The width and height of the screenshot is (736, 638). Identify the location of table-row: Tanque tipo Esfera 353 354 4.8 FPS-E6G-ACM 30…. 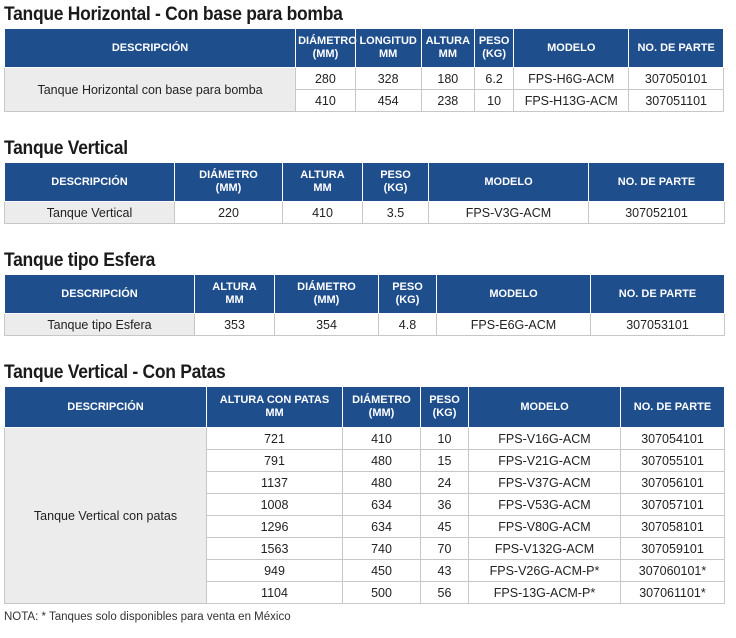
(364, 324).